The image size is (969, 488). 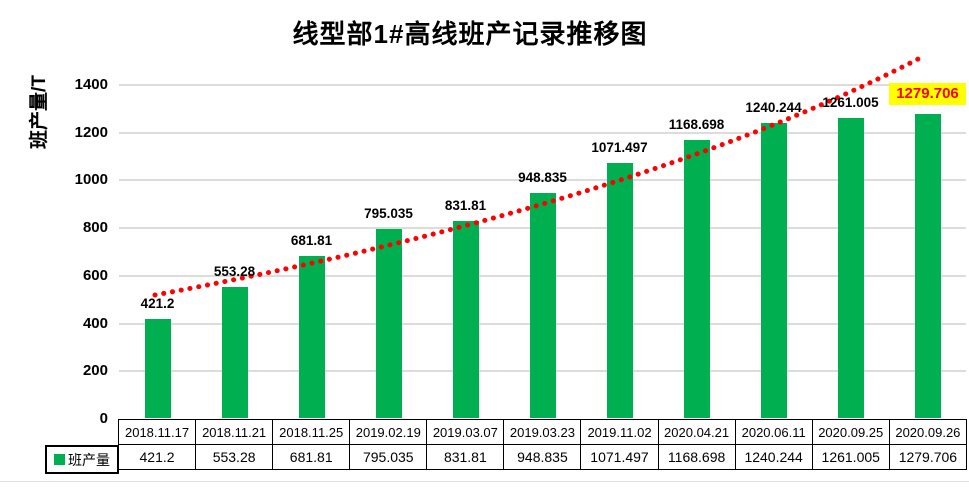 I want to click on y-tick-label: 600, so click(x=95, y=275).